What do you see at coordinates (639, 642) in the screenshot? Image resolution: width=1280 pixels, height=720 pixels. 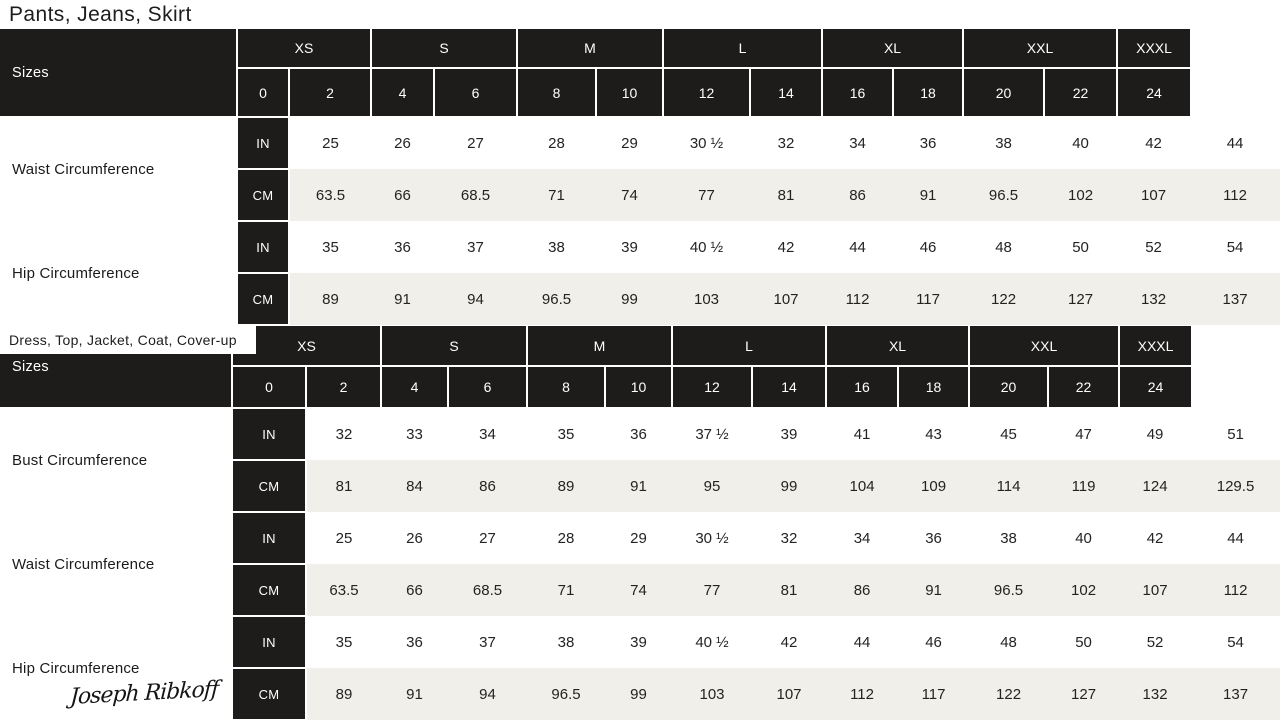 I see `value-cell: 39` at bounding box center [639, 642].